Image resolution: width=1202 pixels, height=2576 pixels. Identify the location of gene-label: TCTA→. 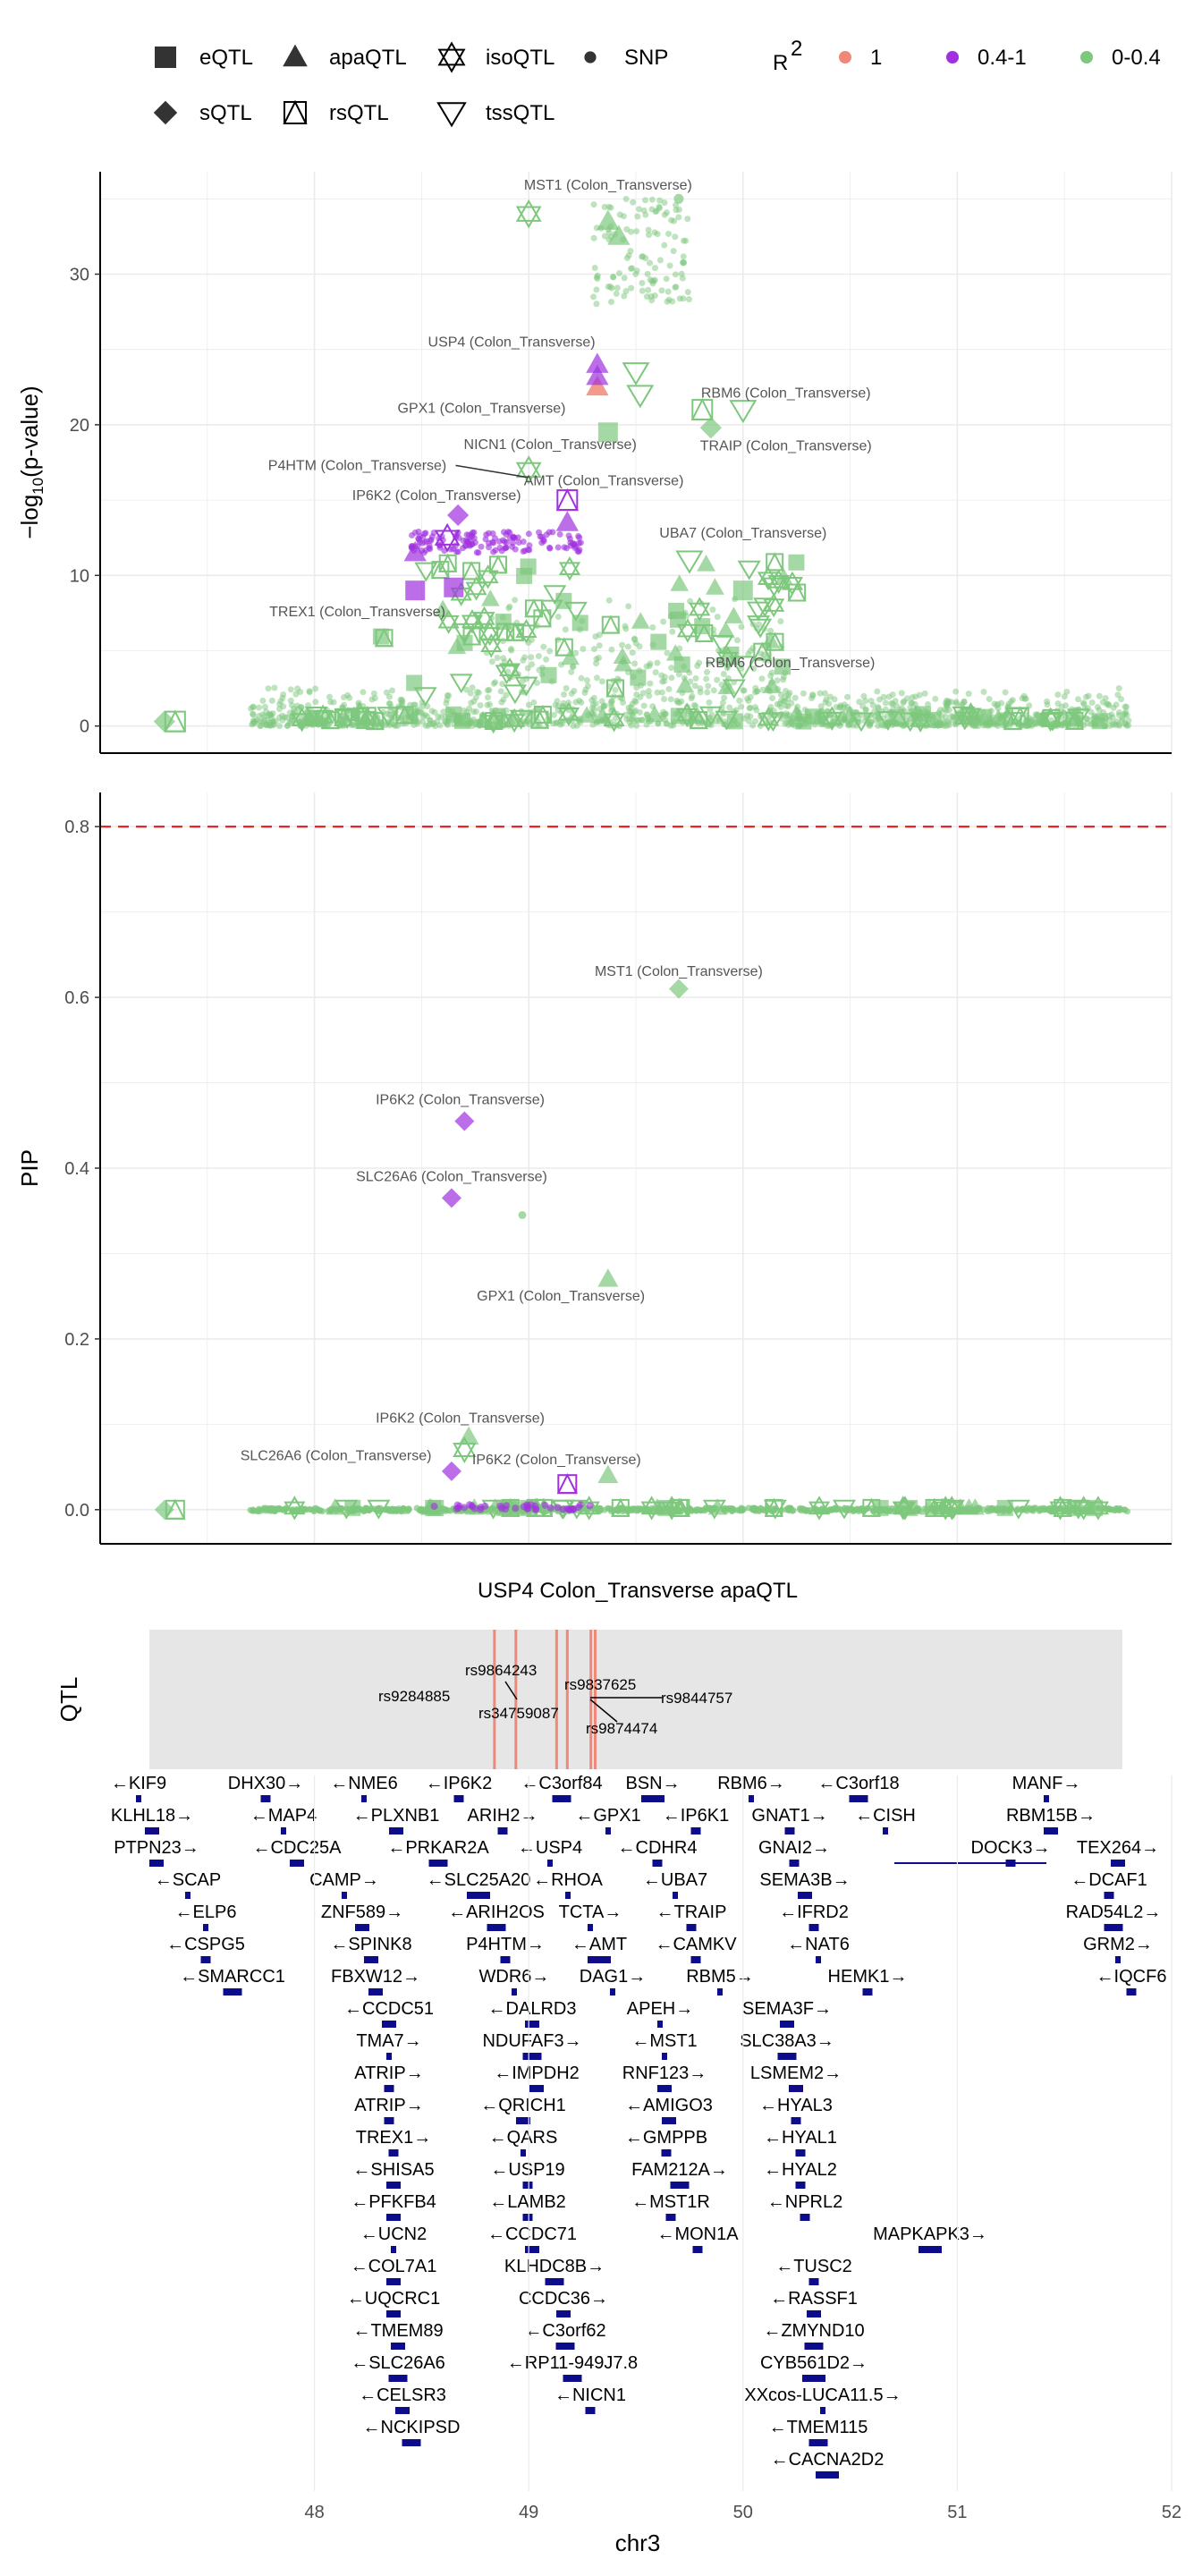
(590, 1912).